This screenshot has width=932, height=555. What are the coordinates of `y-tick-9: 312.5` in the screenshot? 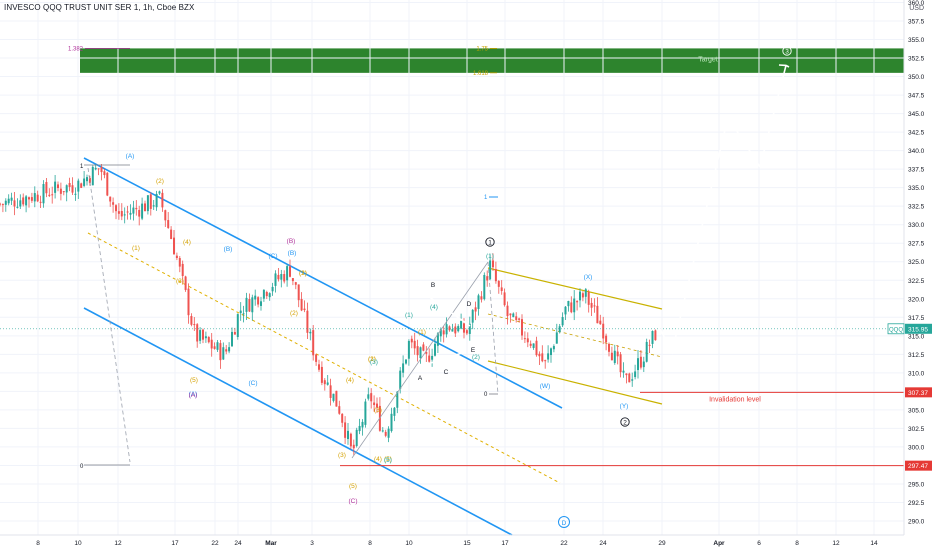 It's located at (916, 355).